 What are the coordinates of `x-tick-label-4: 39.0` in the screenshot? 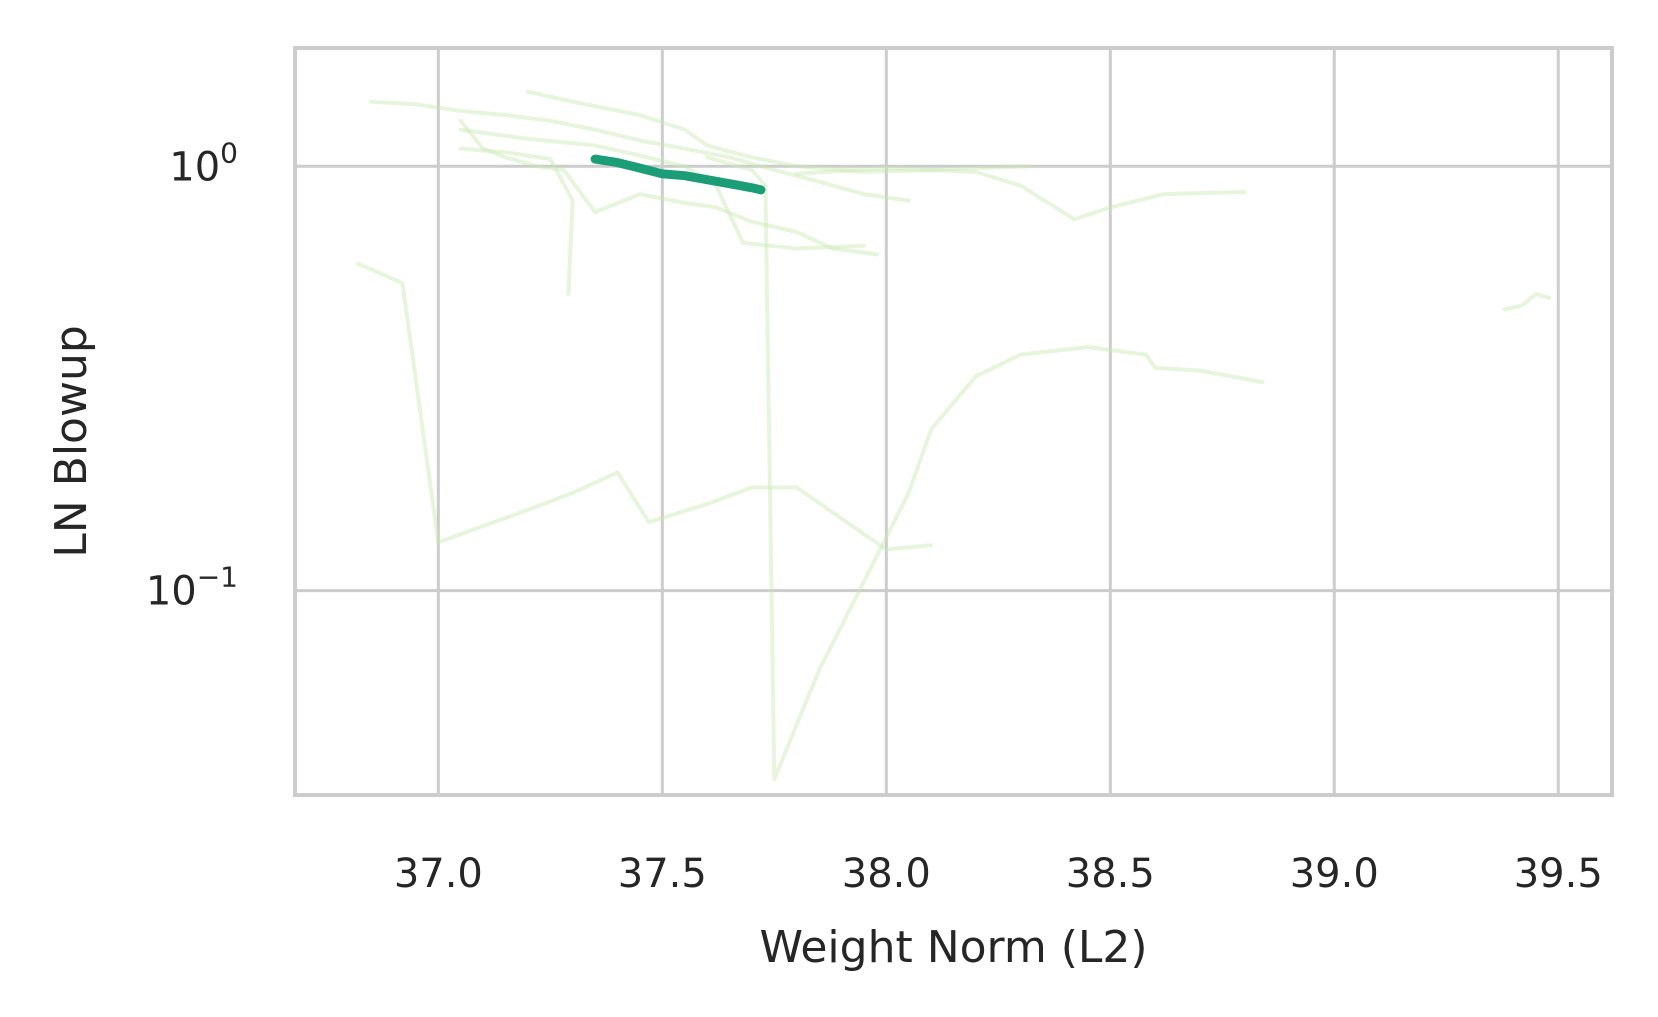 It's located at (1334, 874).